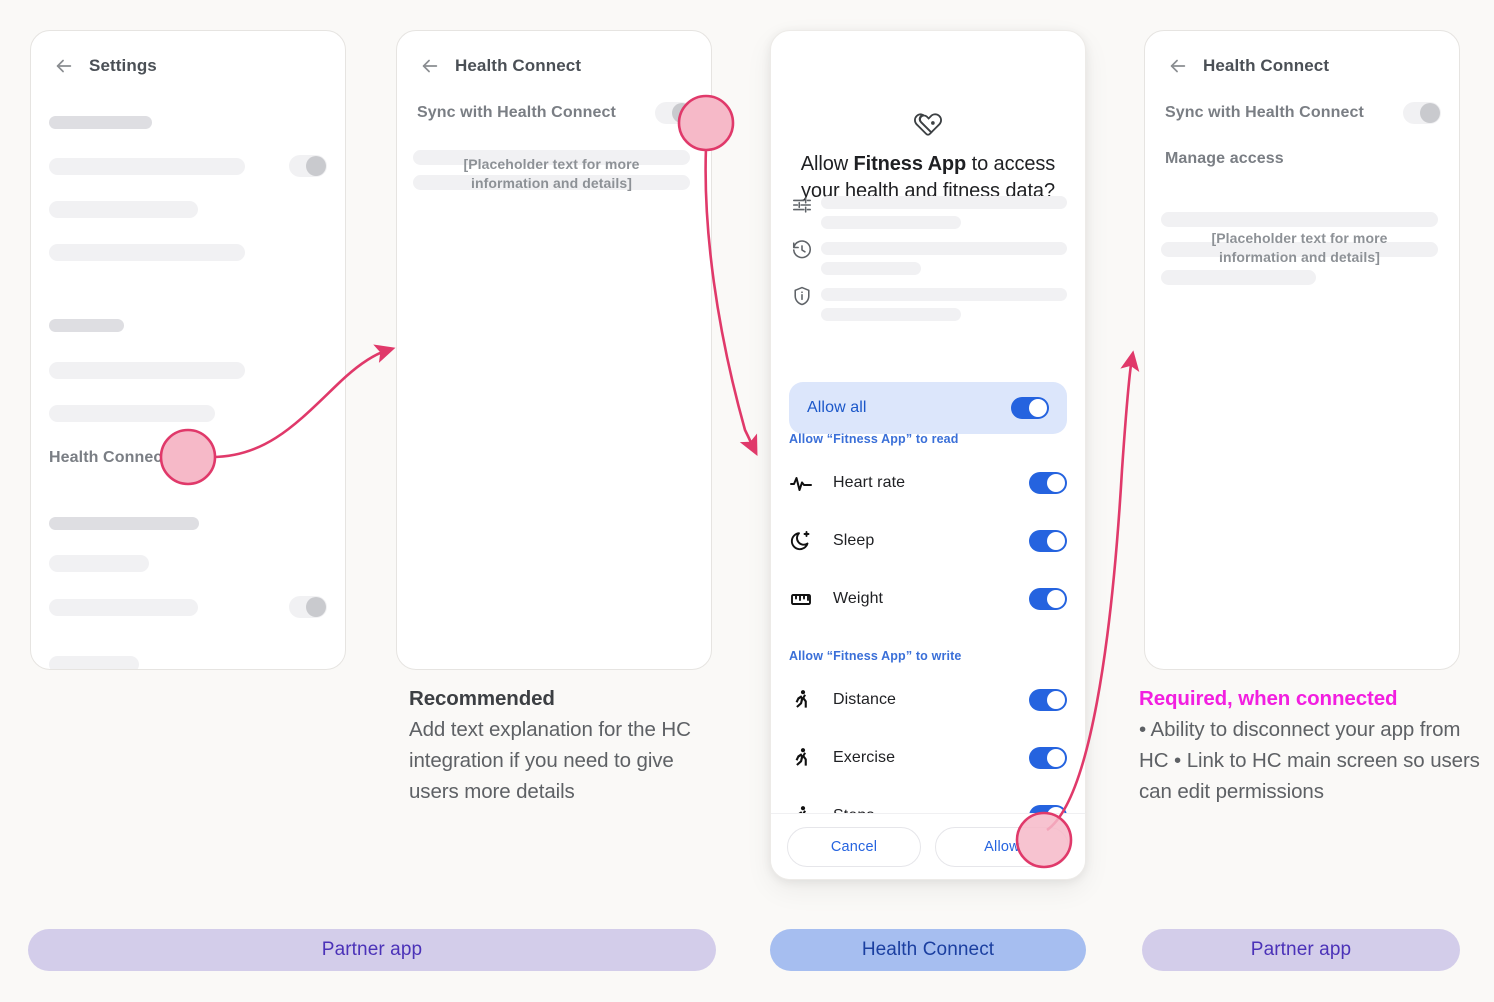 The width and height of the screenshot is (1494, 1002). I want to click on hc-before-title: Health Connect, so click(518, 65).